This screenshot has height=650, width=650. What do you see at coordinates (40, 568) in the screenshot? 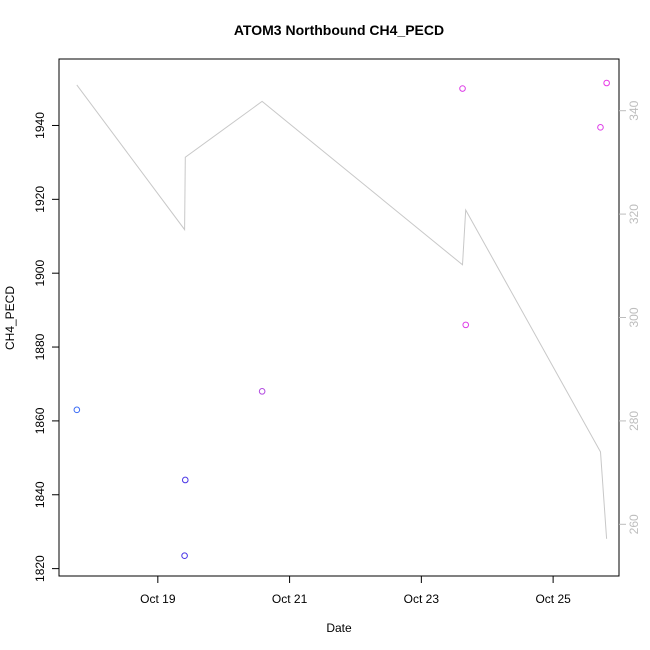
I see `left-y-tick-label: 1820` at bounding box center [40, 568].